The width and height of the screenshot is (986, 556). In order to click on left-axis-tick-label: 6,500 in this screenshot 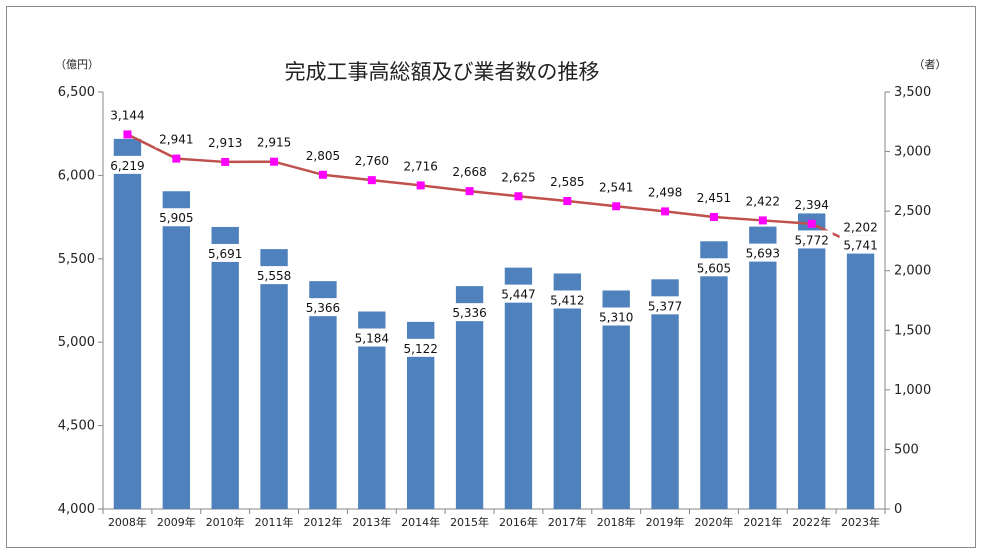, I will do `click(76, 92)`.